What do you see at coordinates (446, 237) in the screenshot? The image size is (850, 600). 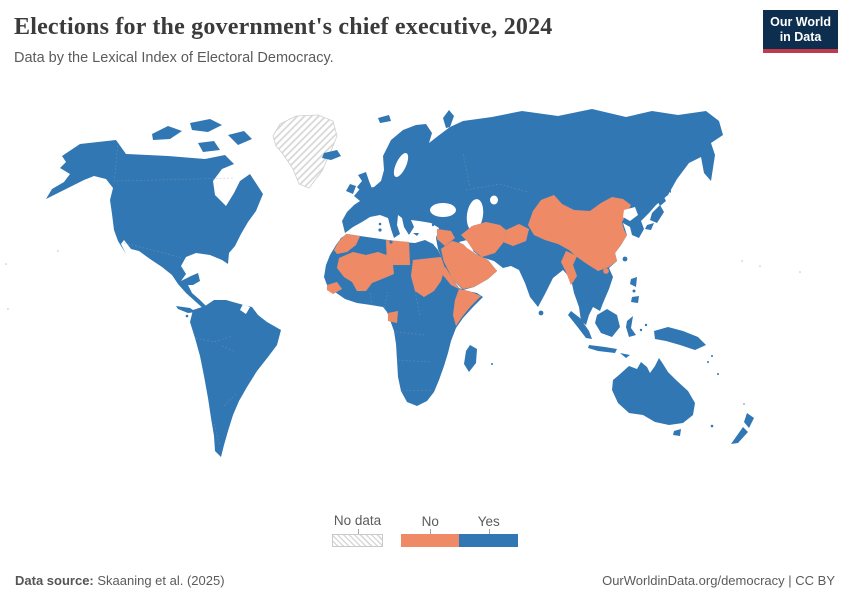 I see `region-syria-jordan` at bounding box center [446, 237].